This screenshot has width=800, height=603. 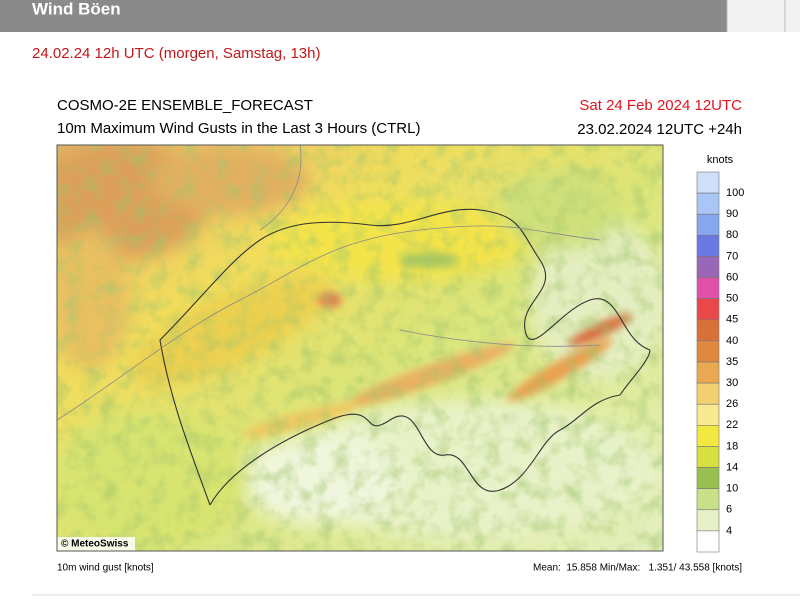 I want to click on colorbar-label: 50, so click(x=732, y=299).